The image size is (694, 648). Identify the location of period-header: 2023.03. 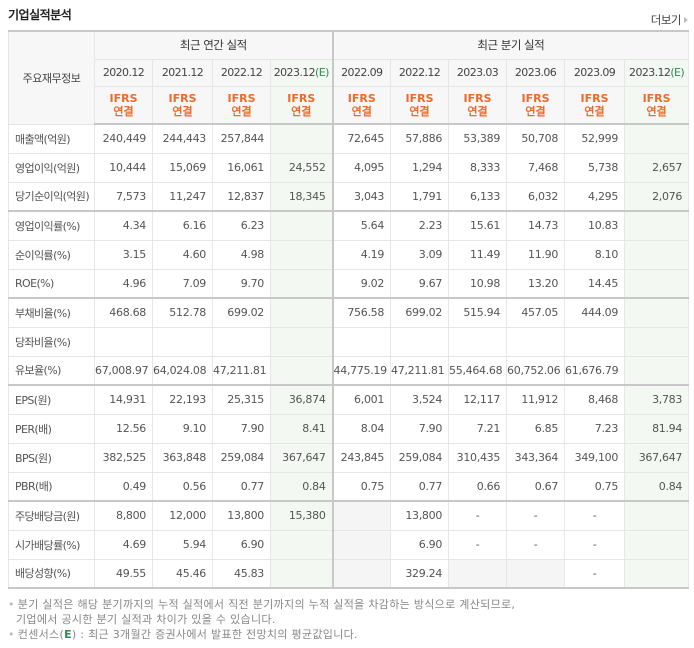
(478, 72).